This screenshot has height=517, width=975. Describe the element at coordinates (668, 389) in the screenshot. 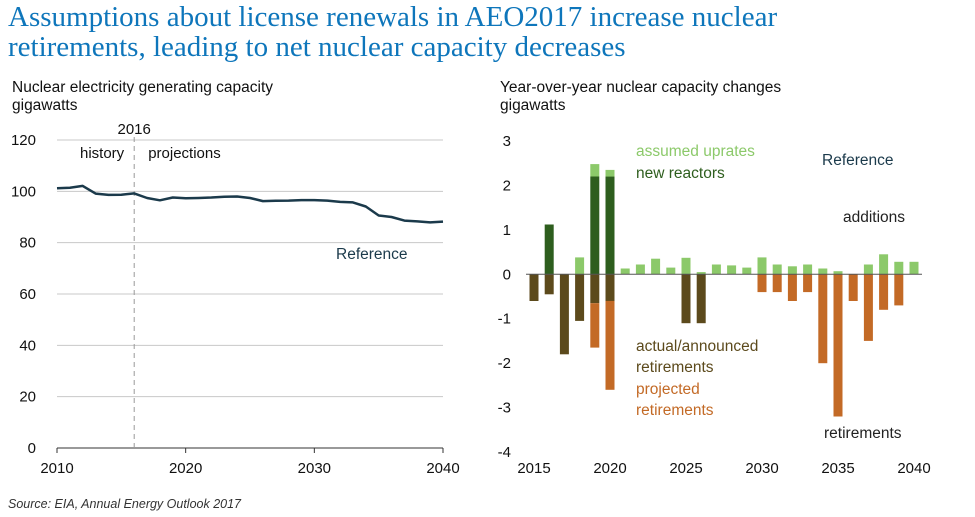

I see `projected-retirements-annotation: projected` at that location.